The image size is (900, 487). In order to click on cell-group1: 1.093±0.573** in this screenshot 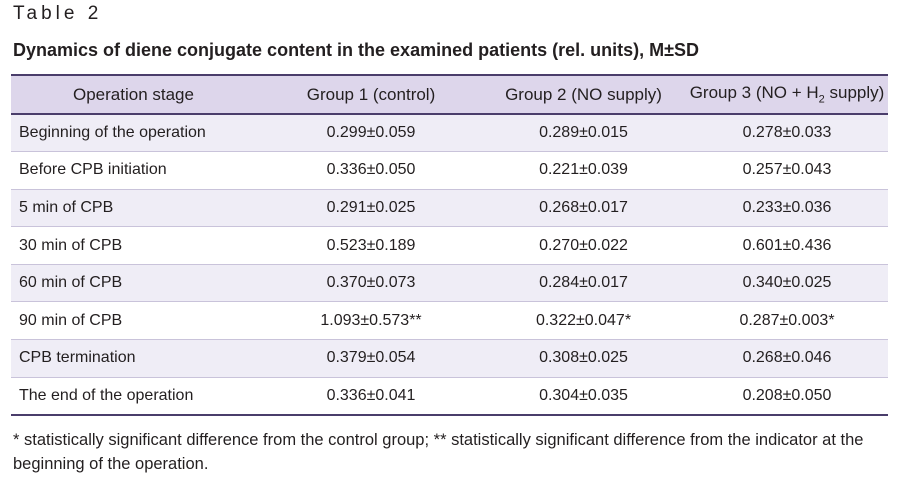, I will do `click(371, 320)`.